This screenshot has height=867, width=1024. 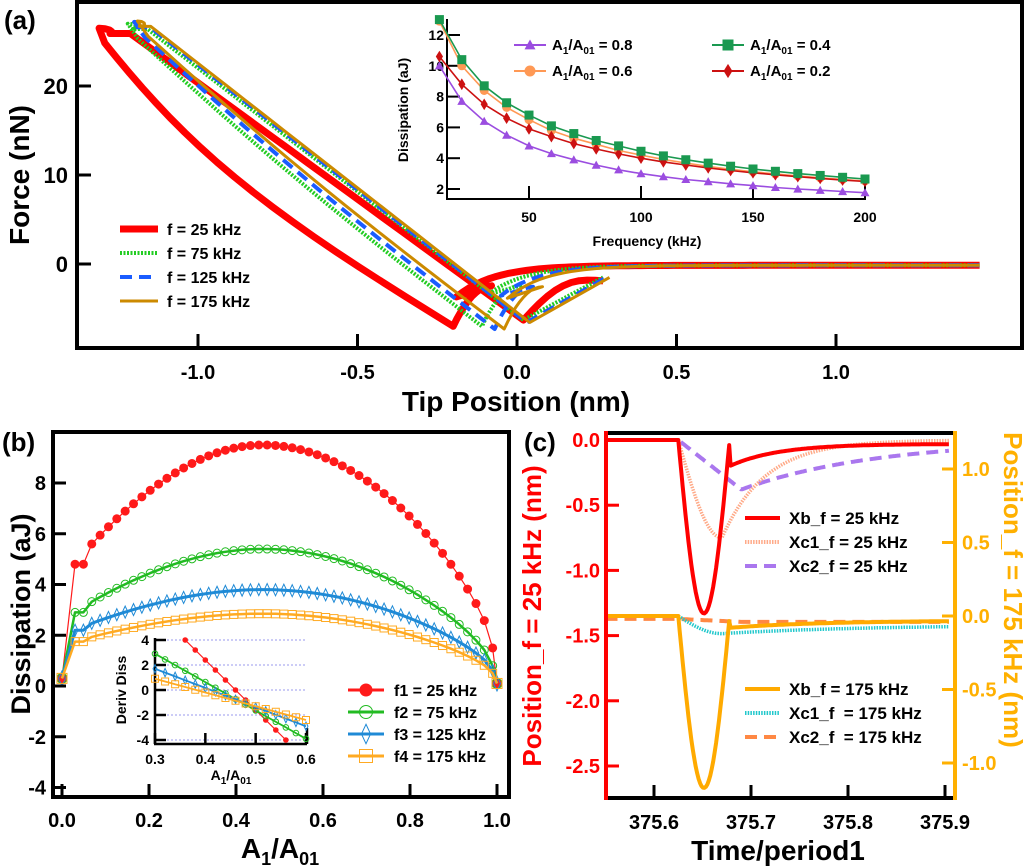 I want to click on legend-label: Xc2_f = 175 kHz, so click(x=855, y=737).